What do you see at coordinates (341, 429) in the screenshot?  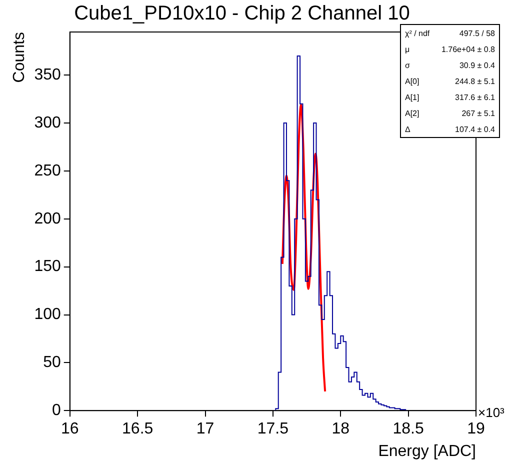 I see `x-tick-label: 18` at bounding box center [341, 429].